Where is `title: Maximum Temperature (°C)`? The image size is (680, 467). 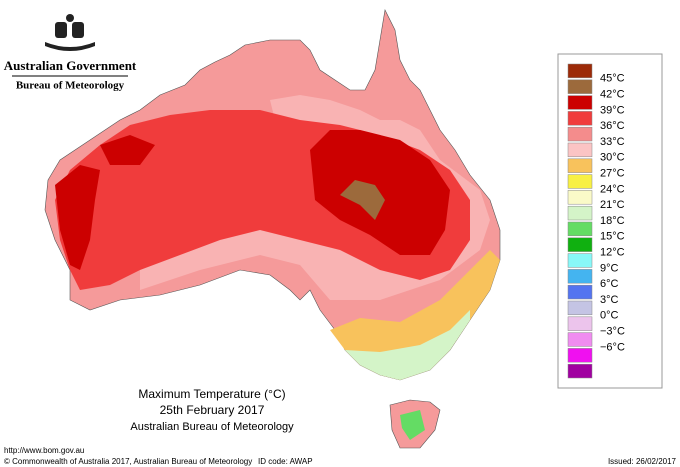
title: Maximum Temperature (°C) is located at coordinates (211, 394).